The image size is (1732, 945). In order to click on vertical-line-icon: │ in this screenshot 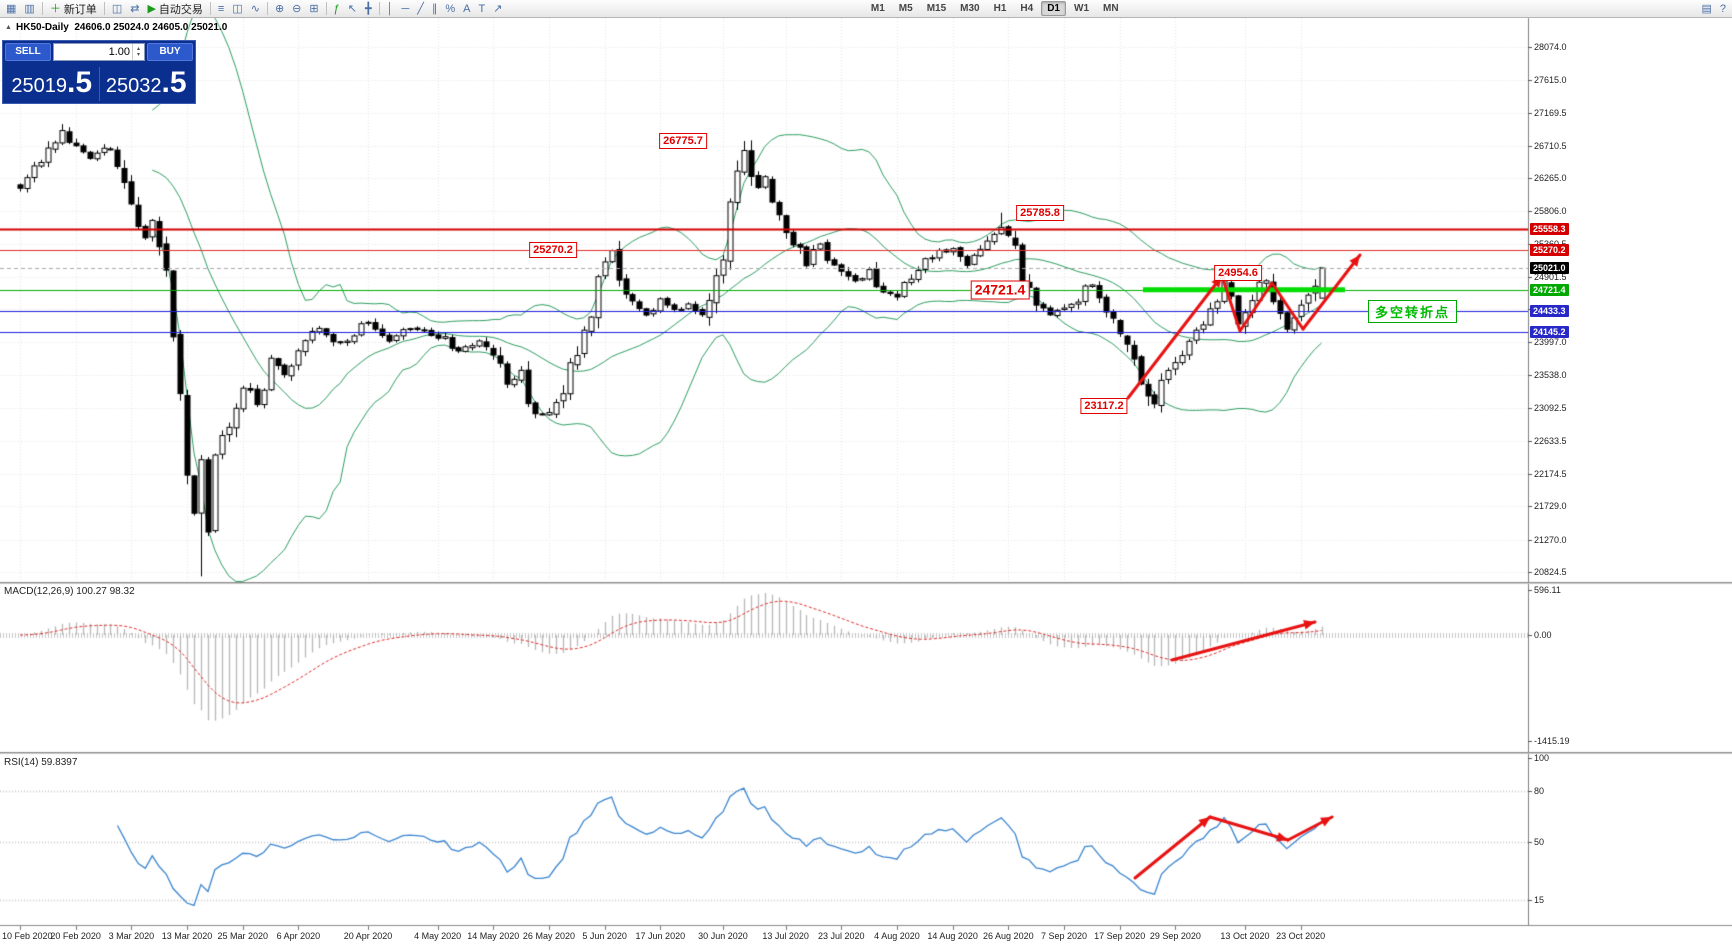, I will do `click(390, 8)`.